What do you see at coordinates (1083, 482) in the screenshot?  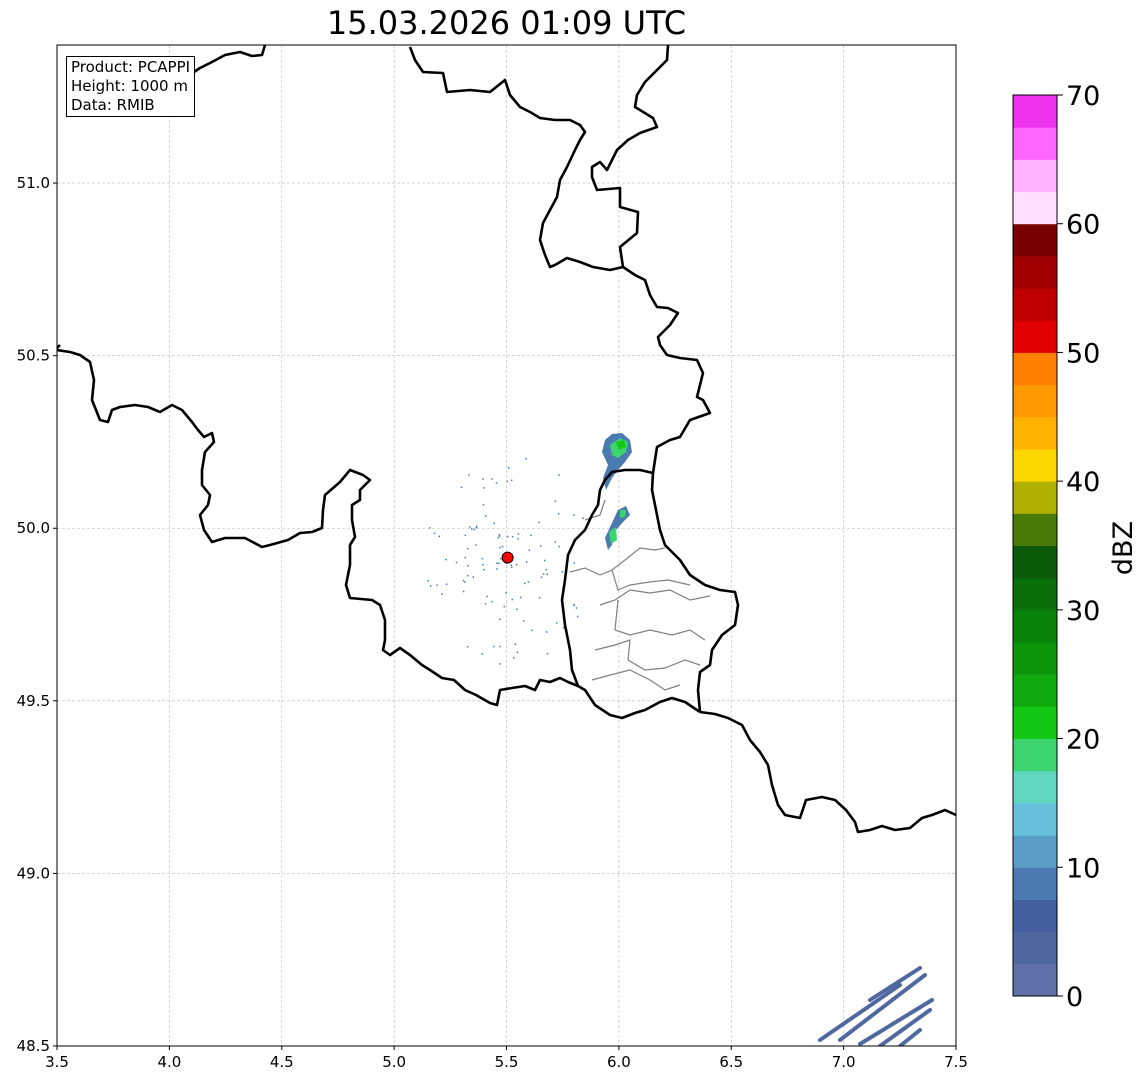 I see `colorbar-tick-label: 40` at bounding box center [1083, 482].